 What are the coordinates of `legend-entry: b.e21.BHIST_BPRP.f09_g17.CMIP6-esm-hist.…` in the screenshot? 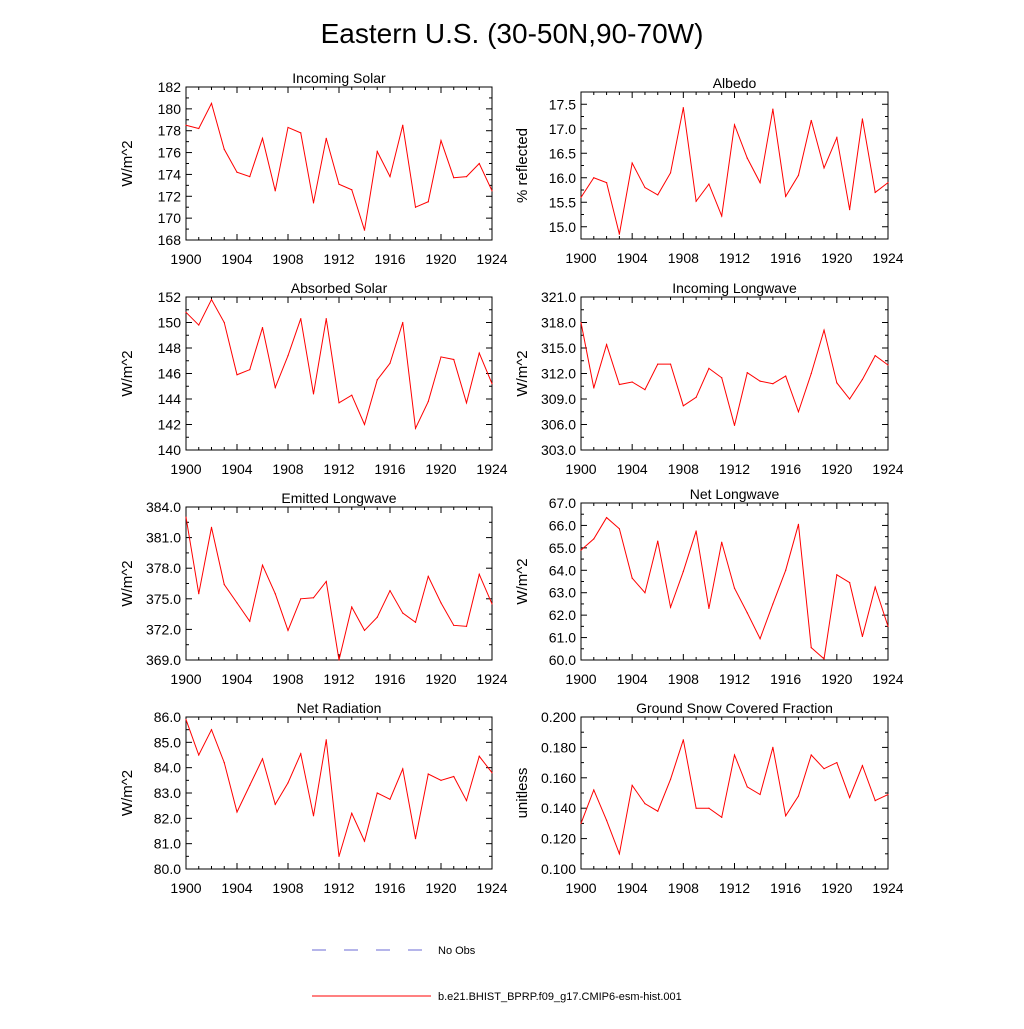 It's located at (497, 997).